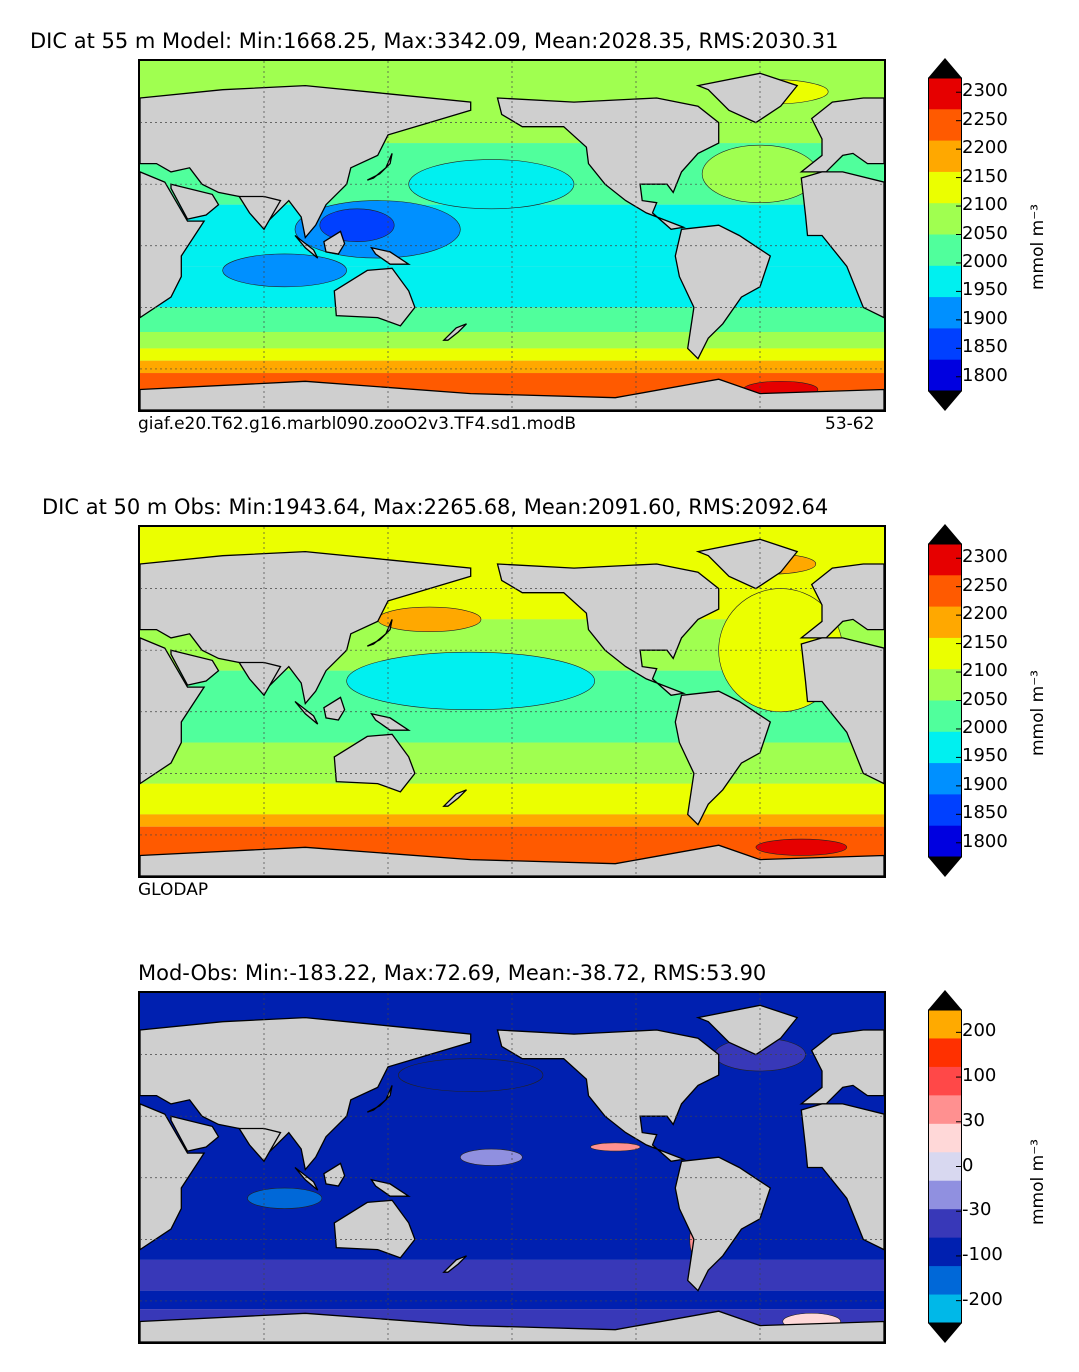 The width and height of the screenshot is (1079, 1372). Describe the element at coordinates (985, 176) in the screenshot. I see `panel-1-colorbar-tick-label: 2150` at that location.